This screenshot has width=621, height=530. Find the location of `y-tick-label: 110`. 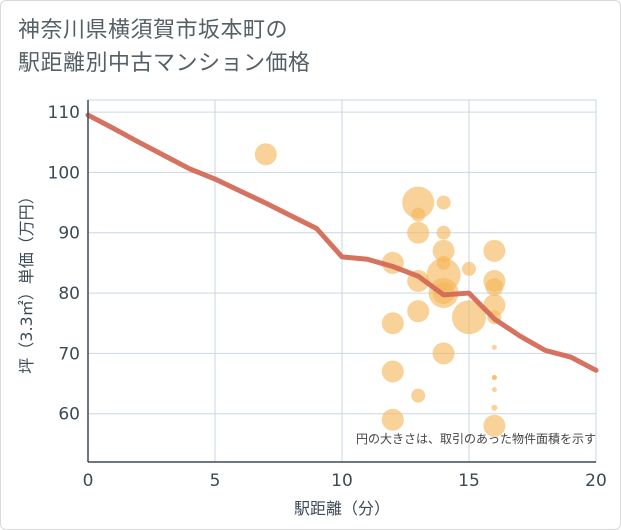

y-tick-label: 110 is located at coordinates (64, 113).